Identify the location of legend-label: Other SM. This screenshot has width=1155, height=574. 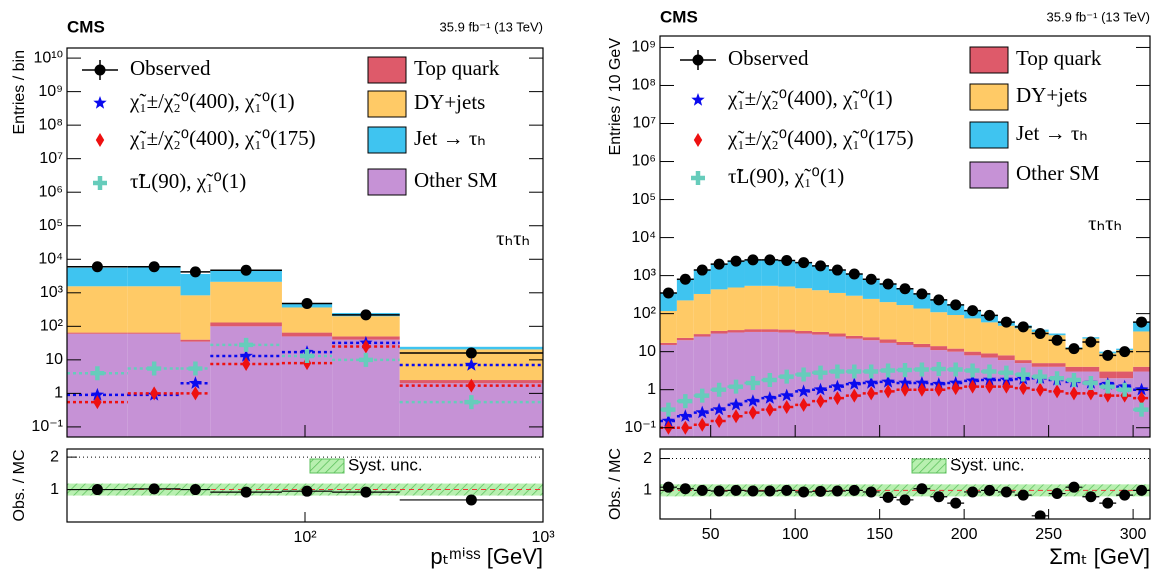
(456, 180).